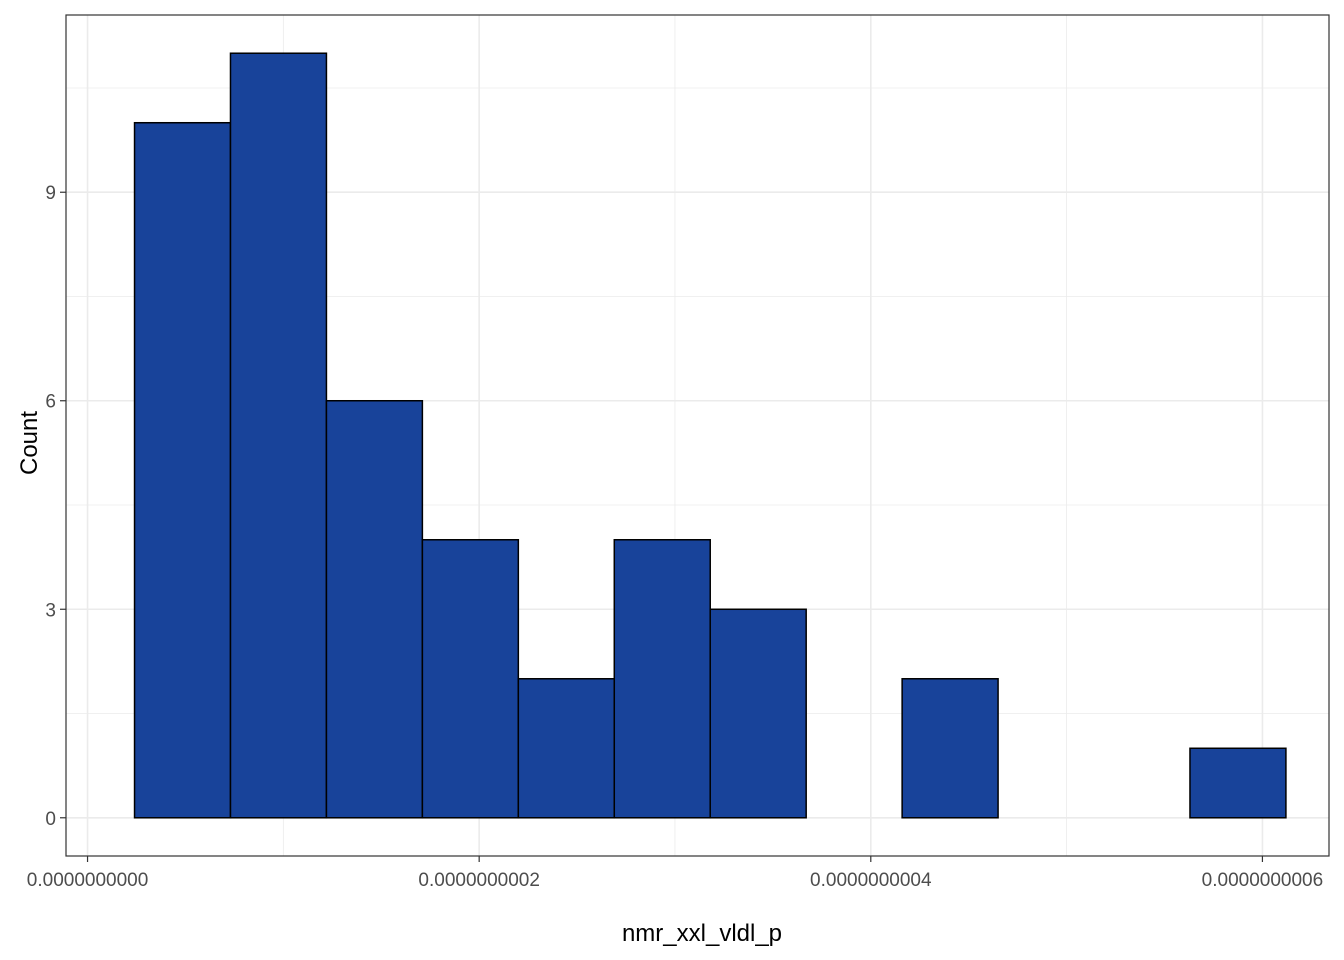 This screenshot has height=960, width=1344. Describe the element at coordinates (479, 880) in the screenshot. I see `x-tick-label: 0.0000000002` at that location.